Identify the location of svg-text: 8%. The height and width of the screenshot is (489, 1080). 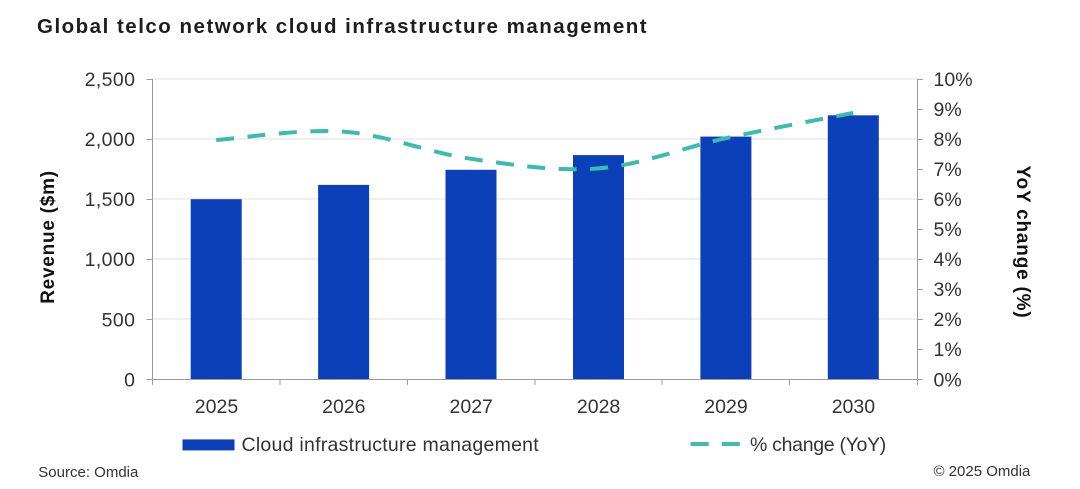
(948, 140).